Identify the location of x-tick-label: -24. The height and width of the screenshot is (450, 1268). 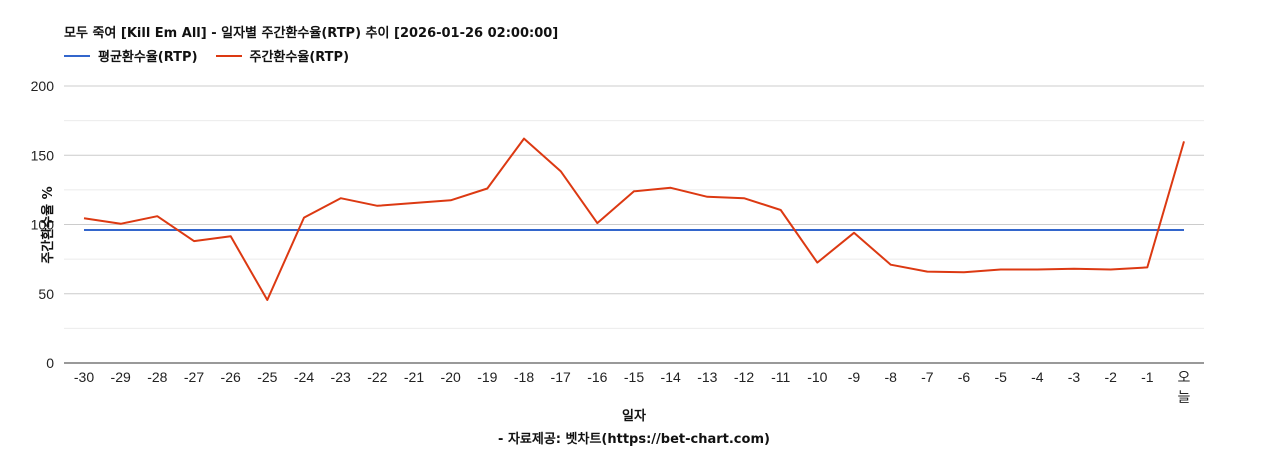
(304, 377).